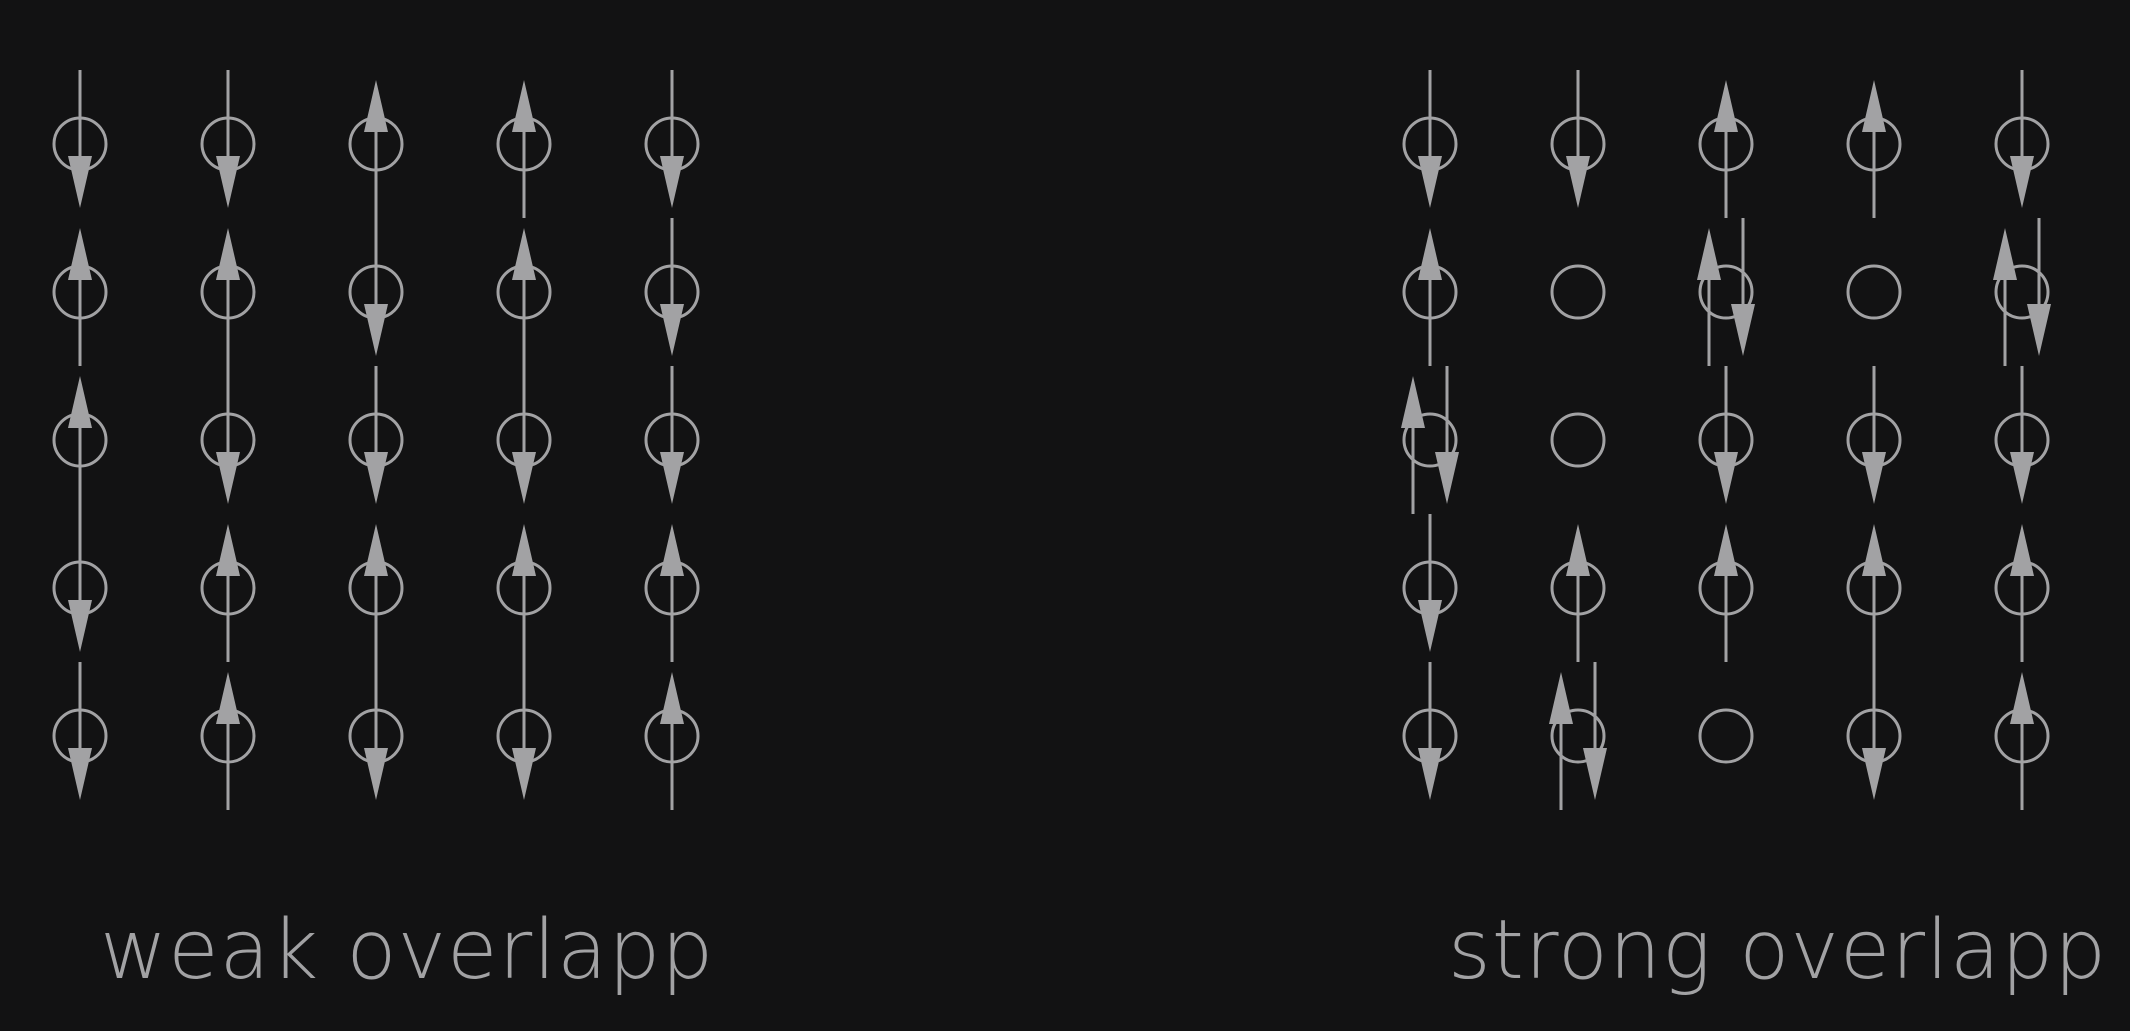 This screenshot has width=2130, height=1031. What do you see at coordinates (1777, 950) in the screenshot?
I see `strong-overlap-caption: strong overlapp` at bounding box center [1777, 950].